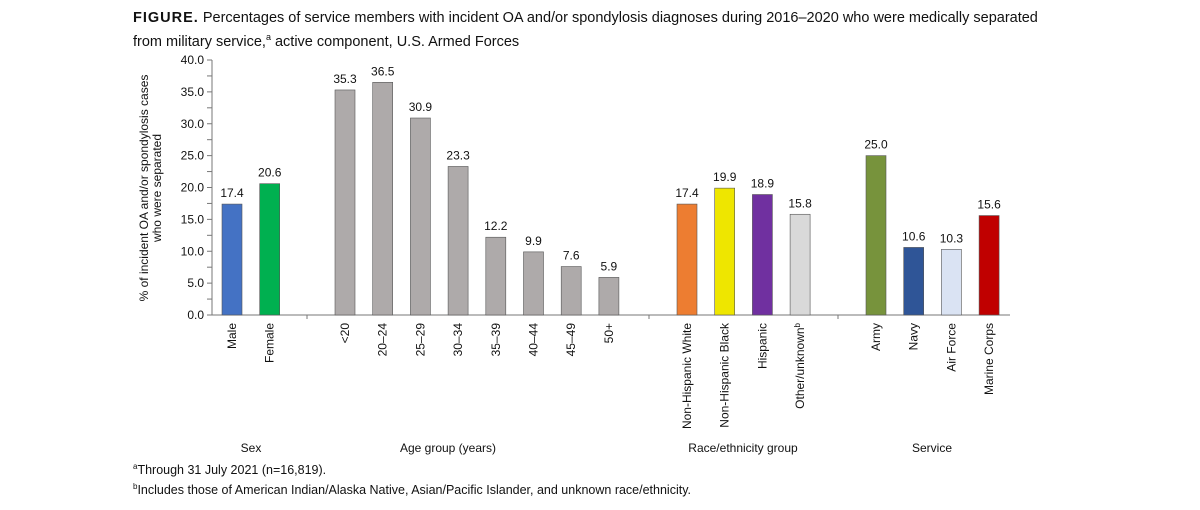  I want to click on bar-50-, so click(609, 296).